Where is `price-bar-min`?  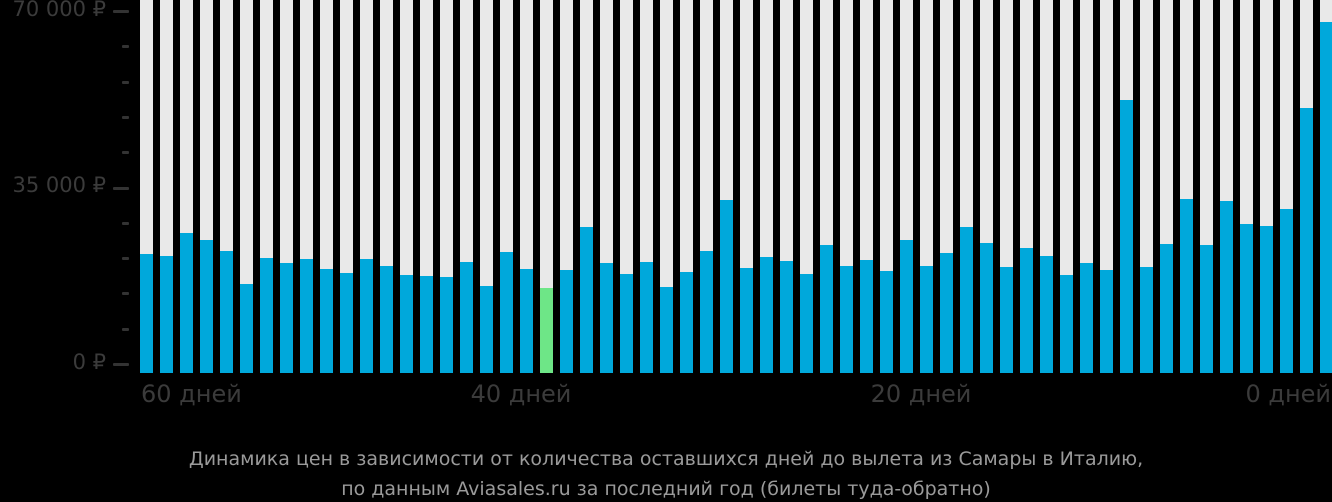
price-bar-min is located at coordinates (546, 186).